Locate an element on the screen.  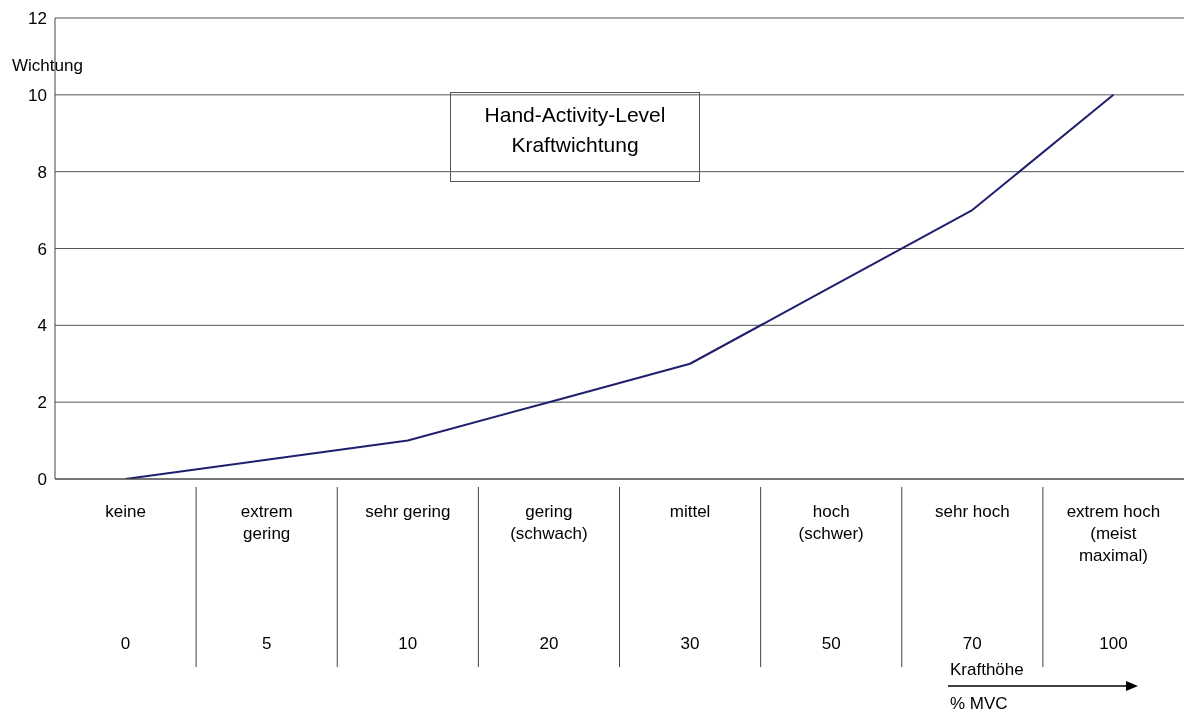
y-tick-label: 6 is located at coordinates (42, 249).